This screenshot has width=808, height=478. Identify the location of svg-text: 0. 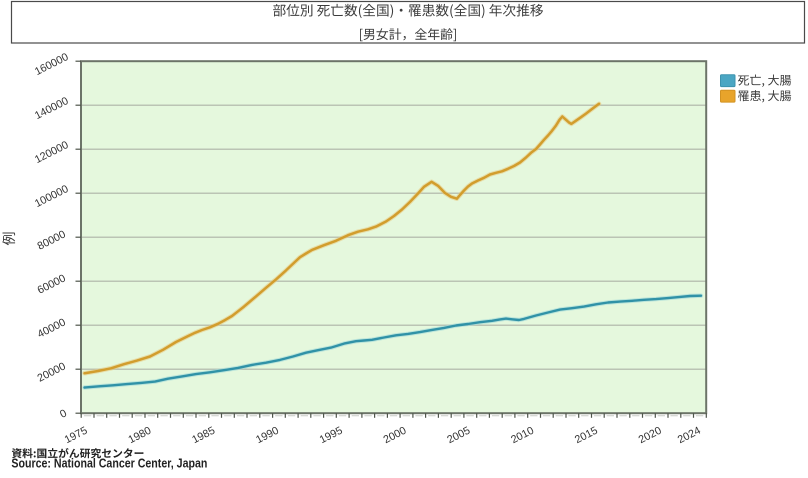
(63, 413).